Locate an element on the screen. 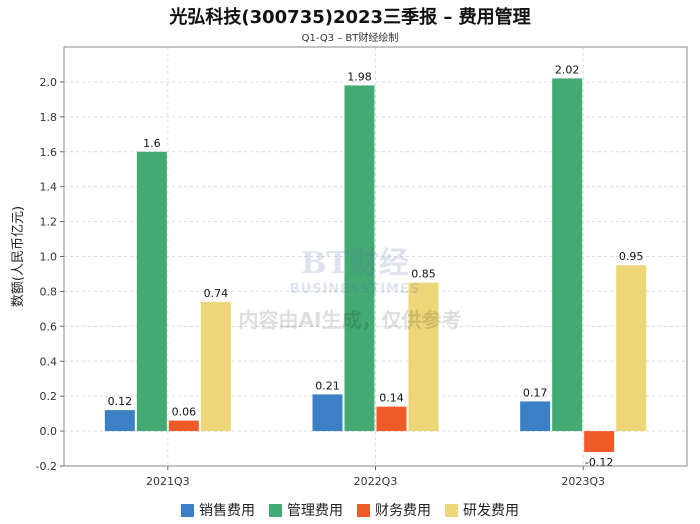  y-tick-label: 2.0 is located at coordinates (49, 82).